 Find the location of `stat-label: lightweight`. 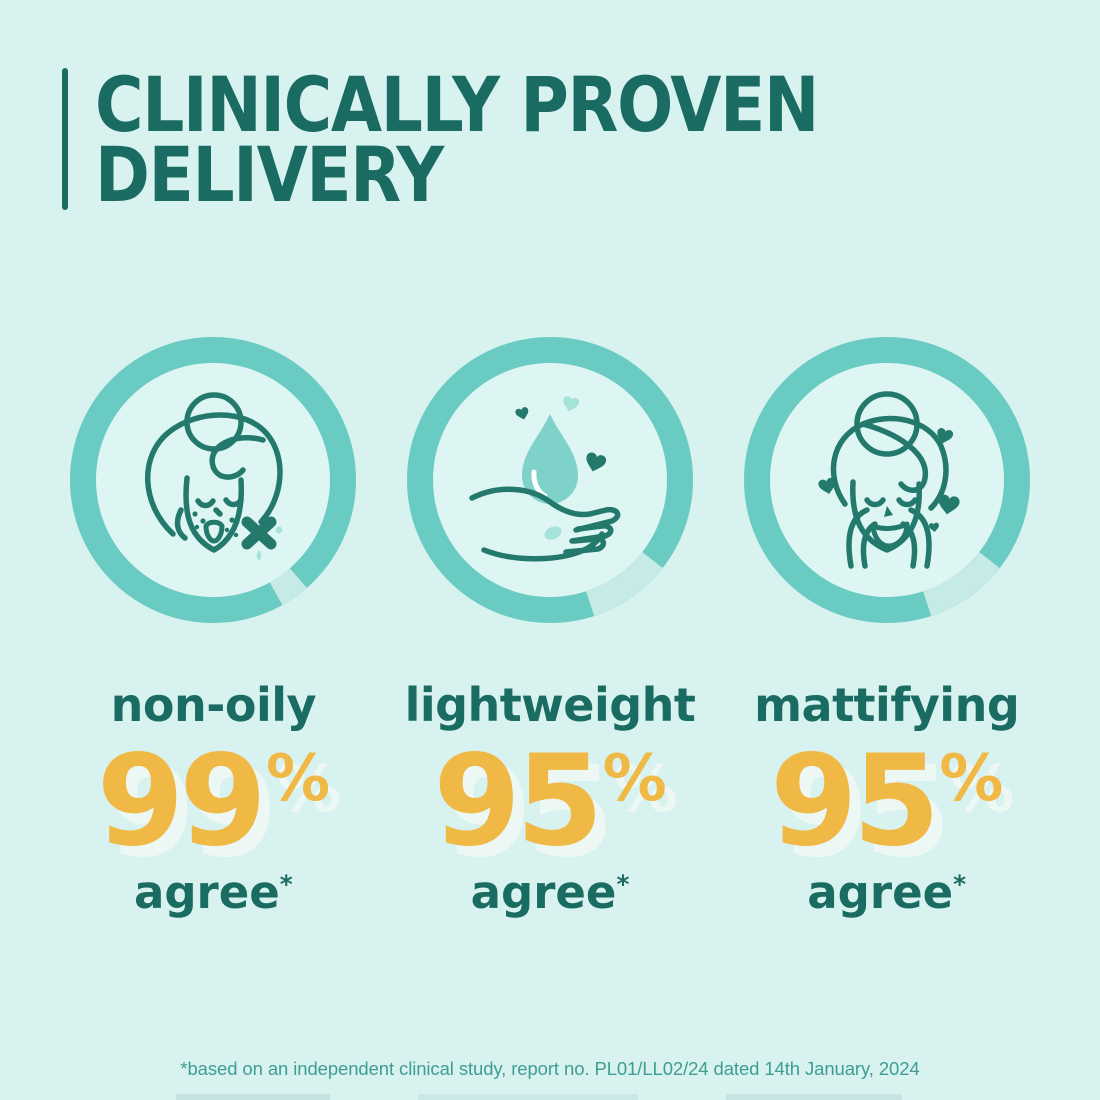

stat-label: lightweight is located at coordinates (550, 705).